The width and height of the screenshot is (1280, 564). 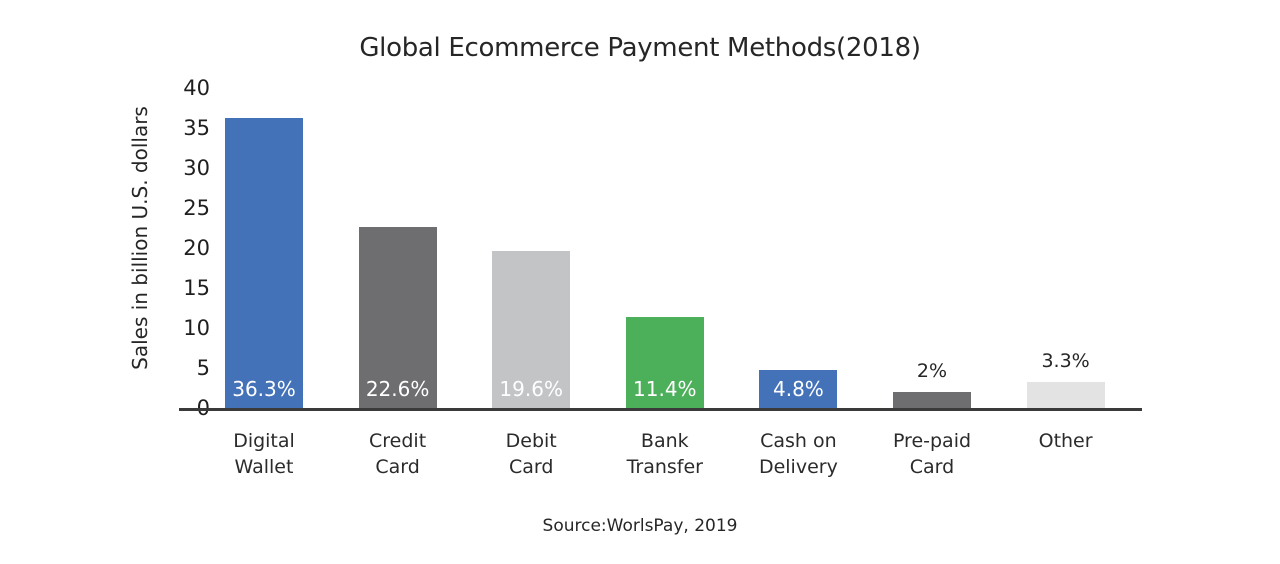 What do you see at coordinates (798, 454) in the screenshot?
I see `x-category-label-cash-on-delivery: Cash on Delivery` at bounding box center [798, 454].